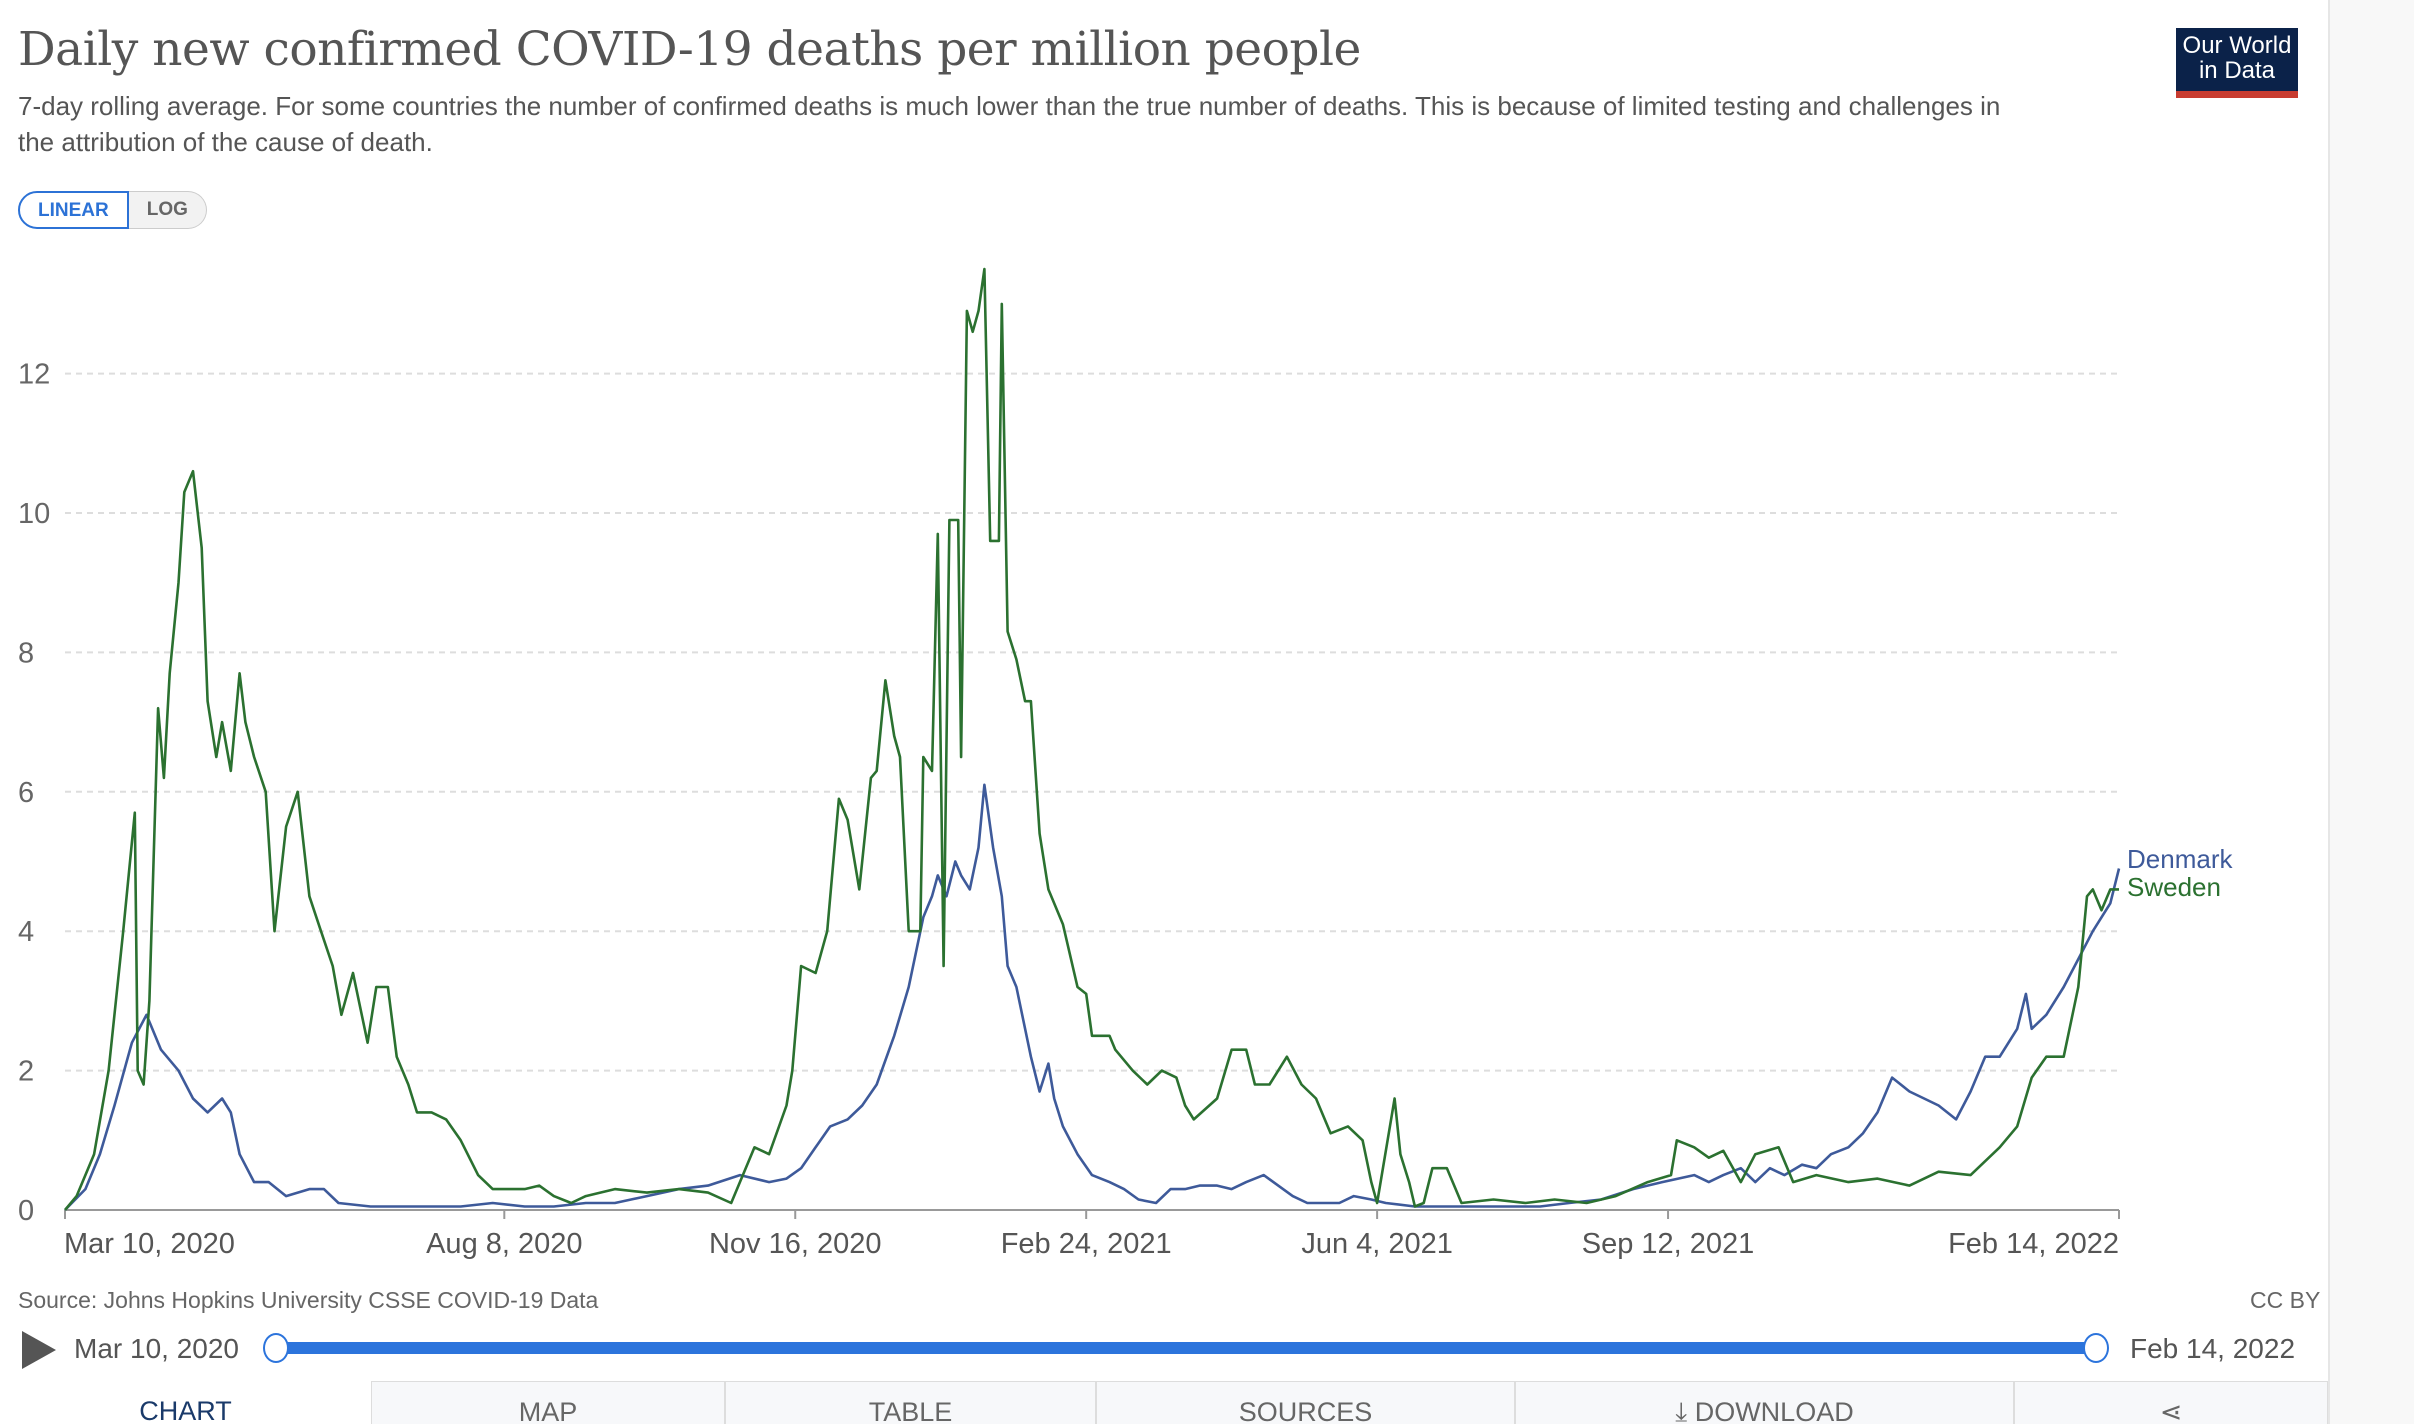 The height and width of the screenshot is (1424, 2414). What do you see at coordinates (504, 1244) in the screenshot?
I see `x-tick-label: Aug 8, 2020` at bounding box center [504, 1244].